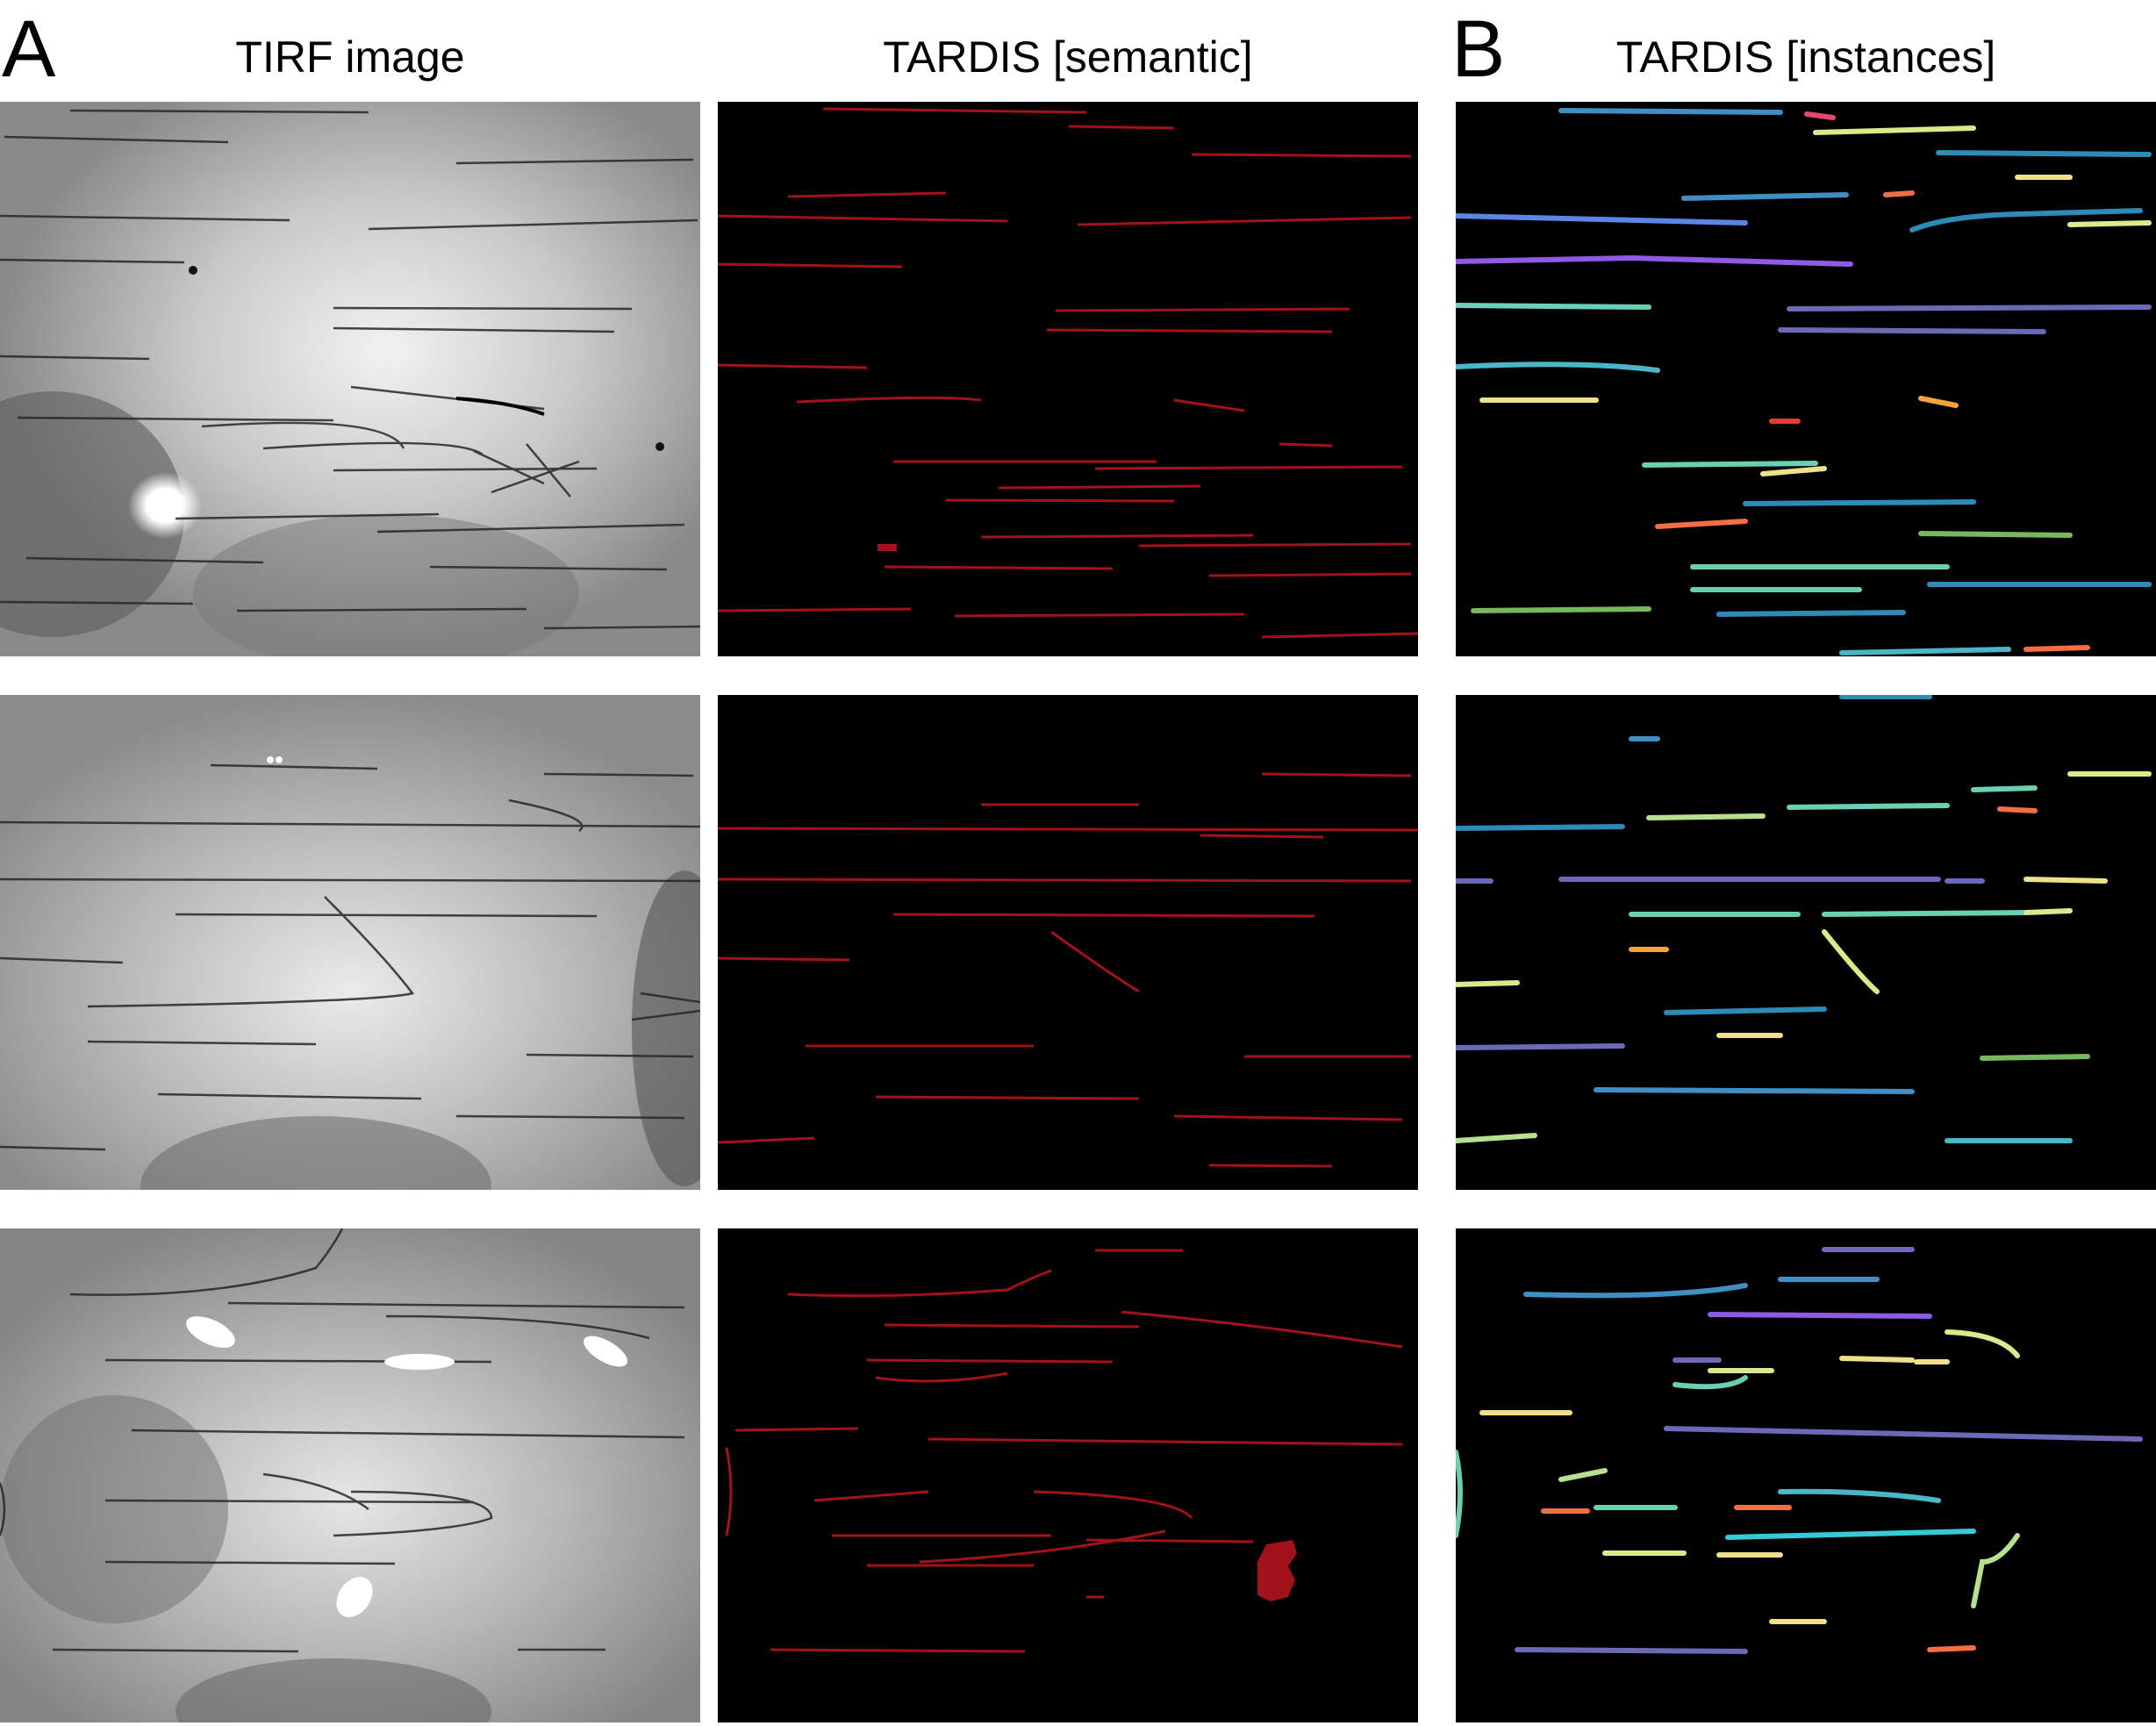 Image resolution: width=2156 pixels, height=1726 pixels. Describe the element at coordinates (1805, 57) in the screenshot. I see `column-title-instances: TARDIS [instances]` at that location.